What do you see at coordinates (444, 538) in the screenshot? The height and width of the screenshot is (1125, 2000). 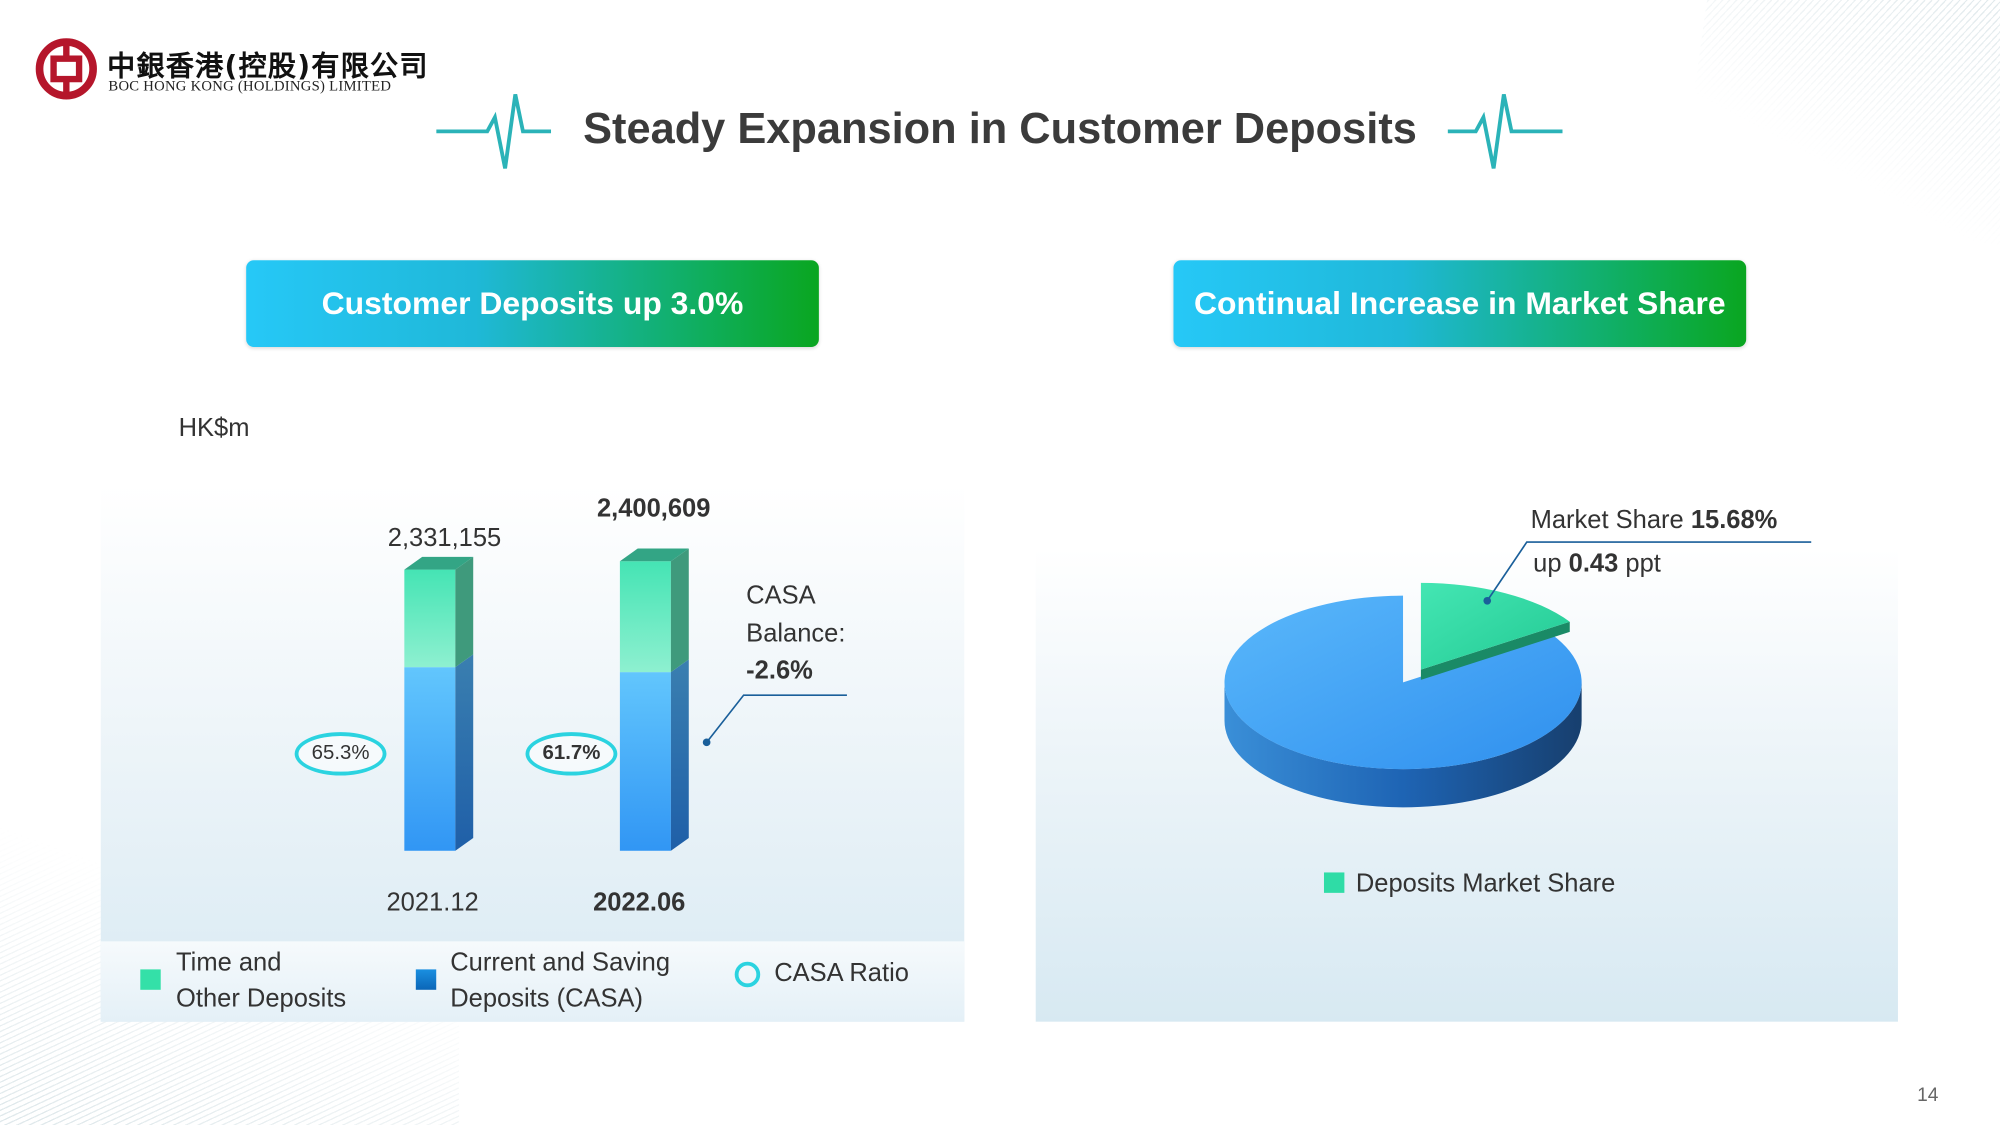 I see `total-label-2021: 2,331,155` at bounding box center [444, 538].